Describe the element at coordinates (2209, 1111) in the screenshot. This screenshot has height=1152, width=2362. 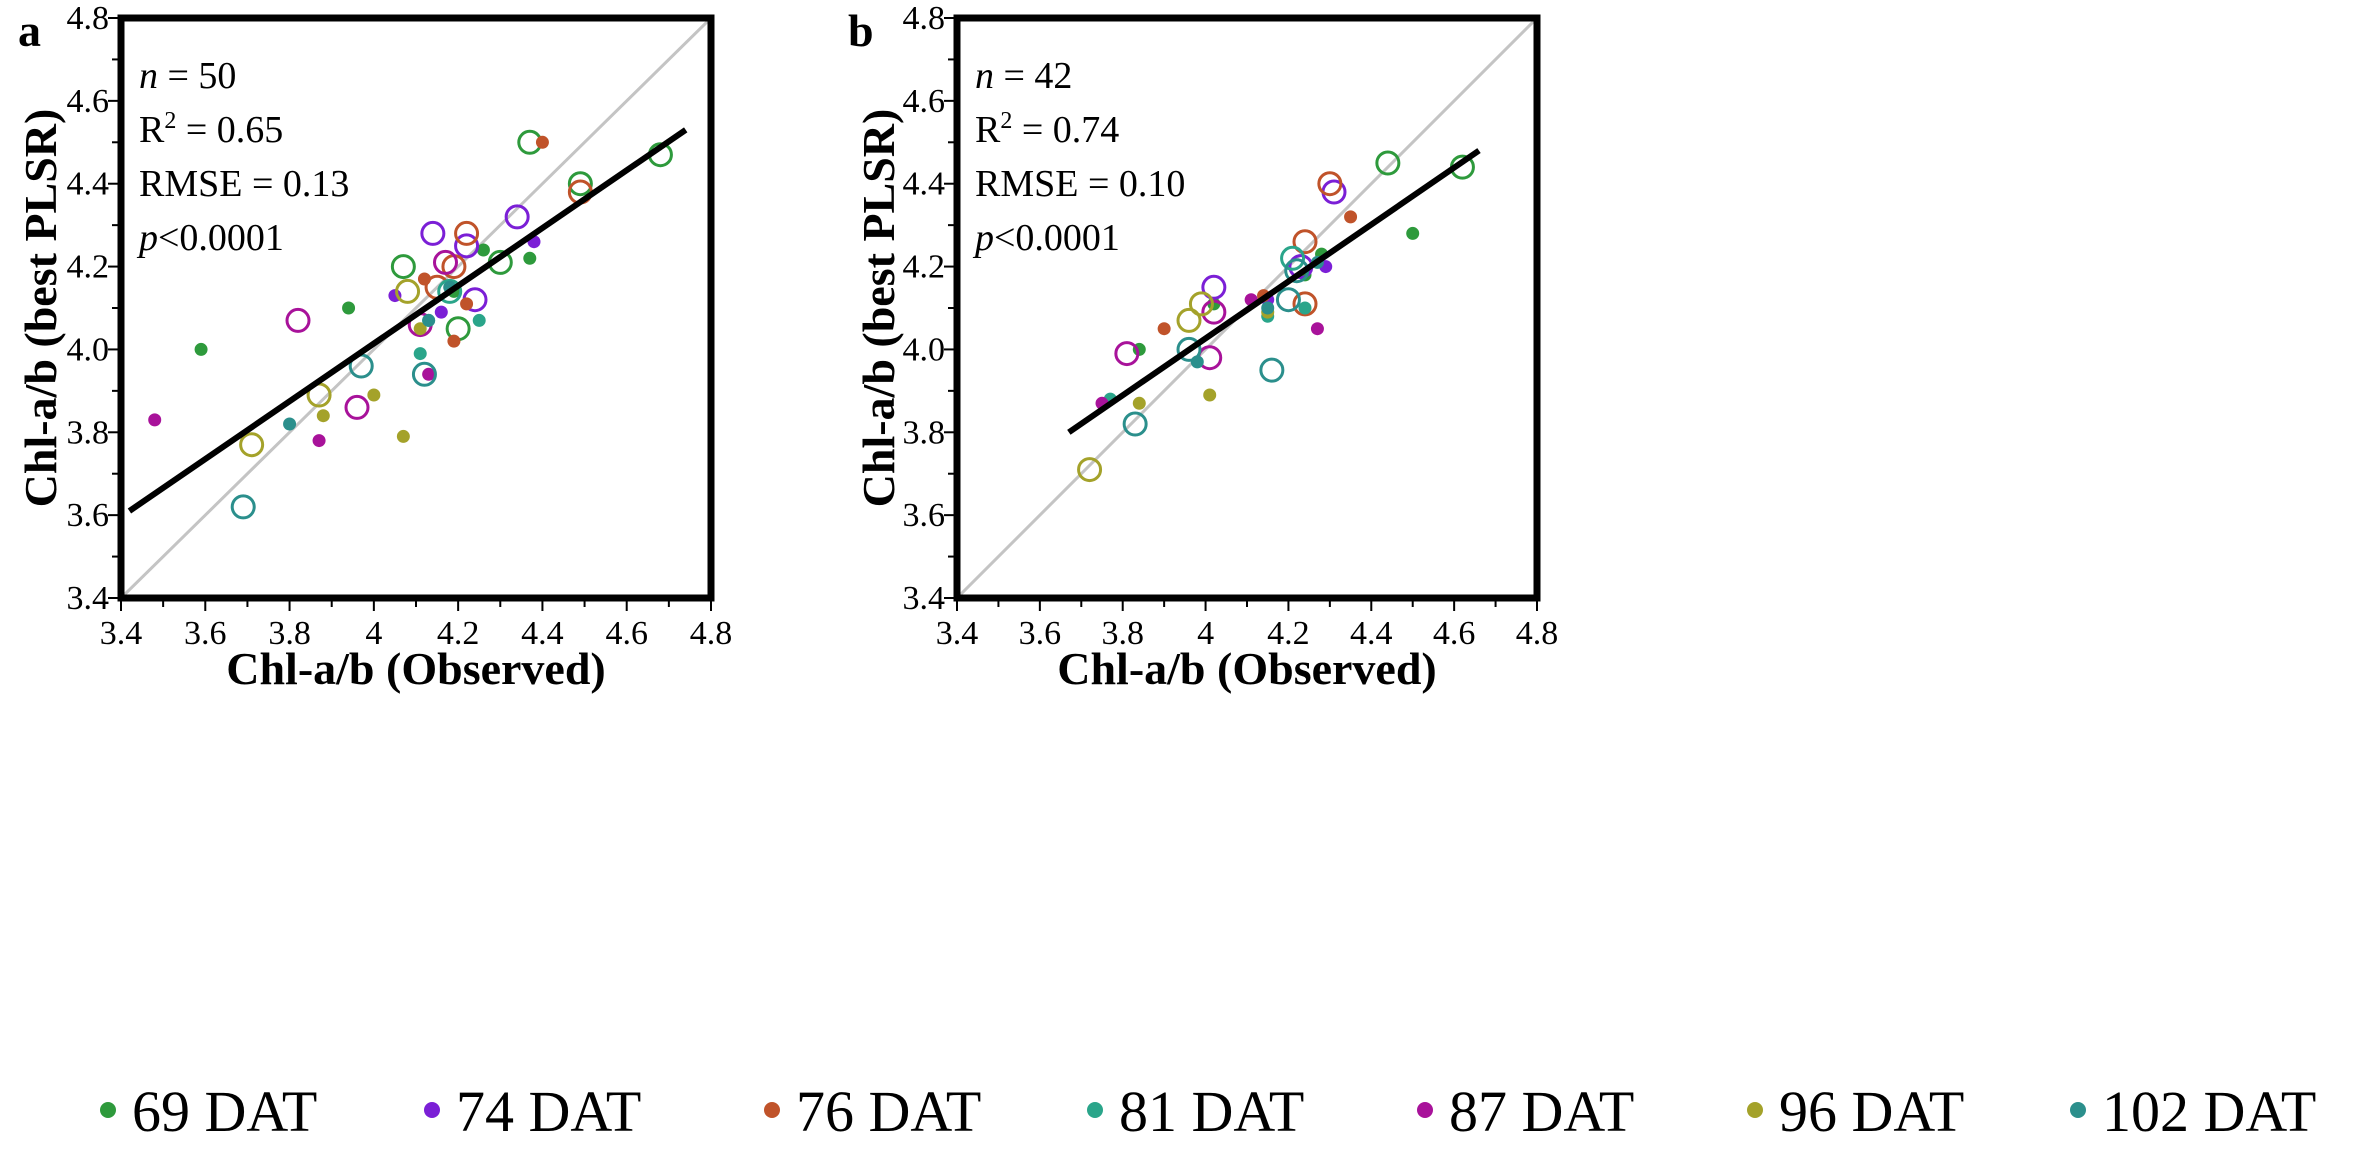
I see `legend-label: 102 DAT` at that location.